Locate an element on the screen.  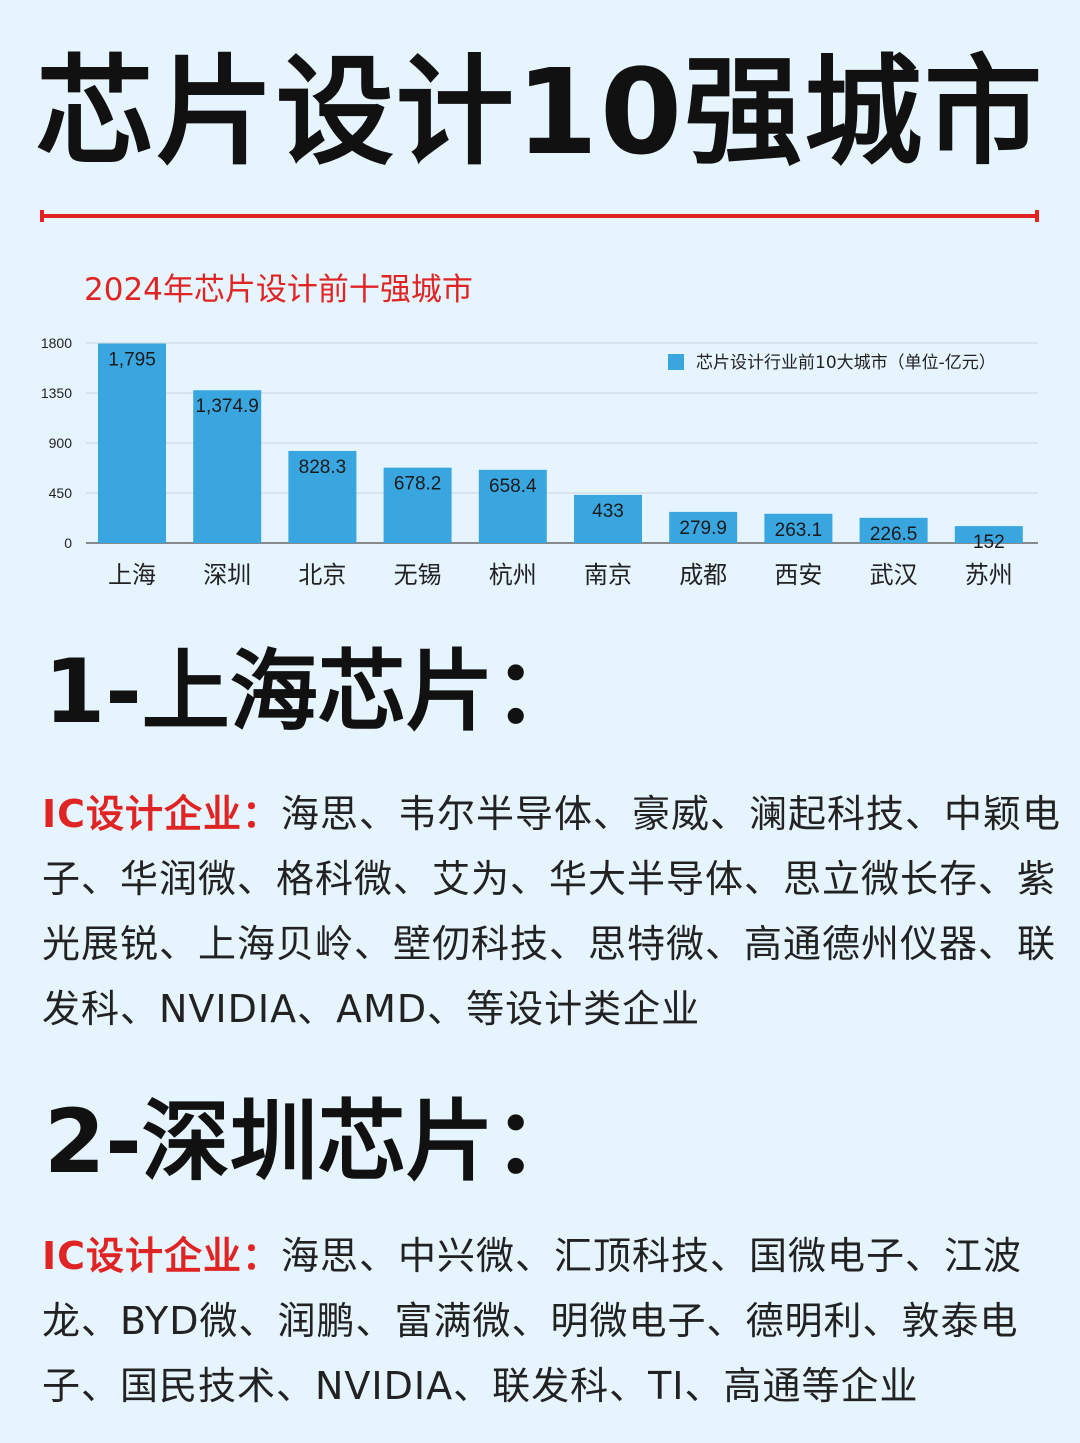
data-label: 678.2 is located at coordinates (418, 484).